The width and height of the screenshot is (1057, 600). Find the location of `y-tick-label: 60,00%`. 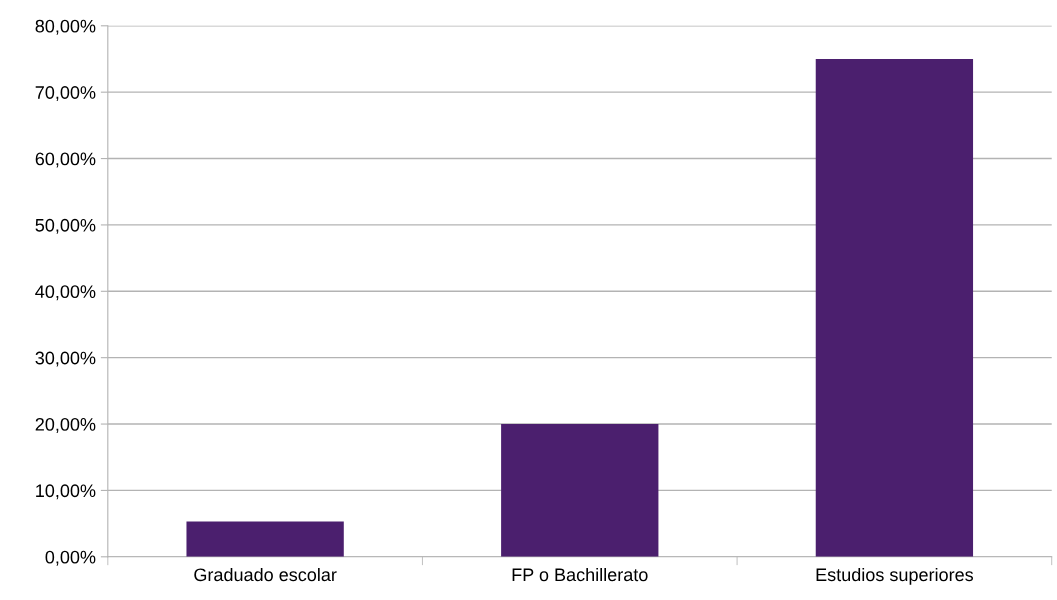

y-tick-label: 60,00% is located at coordinates (65, 160).